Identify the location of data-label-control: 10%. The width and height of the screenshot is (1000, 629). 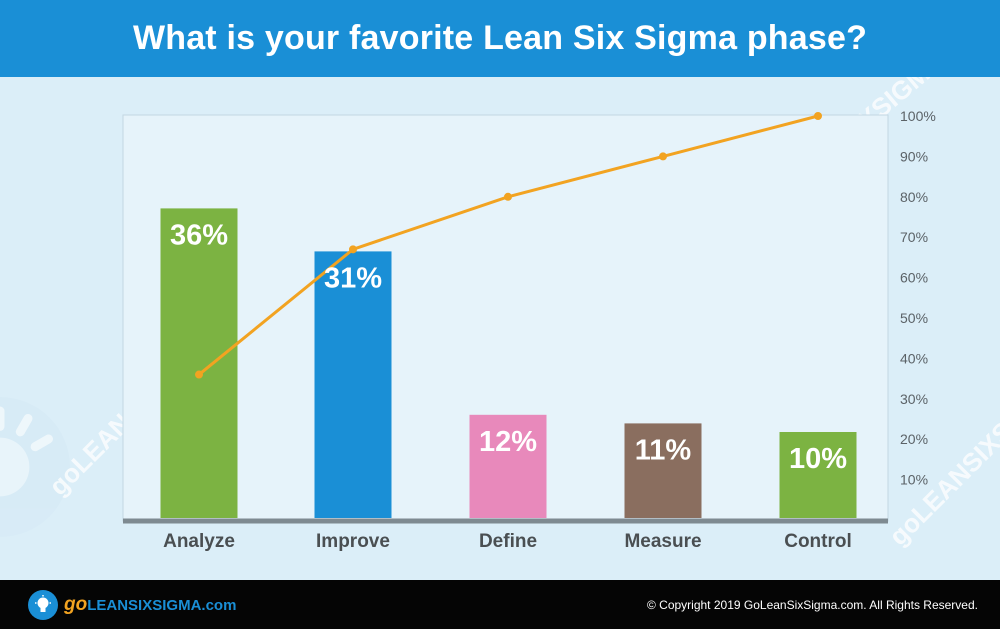
(818, 459).